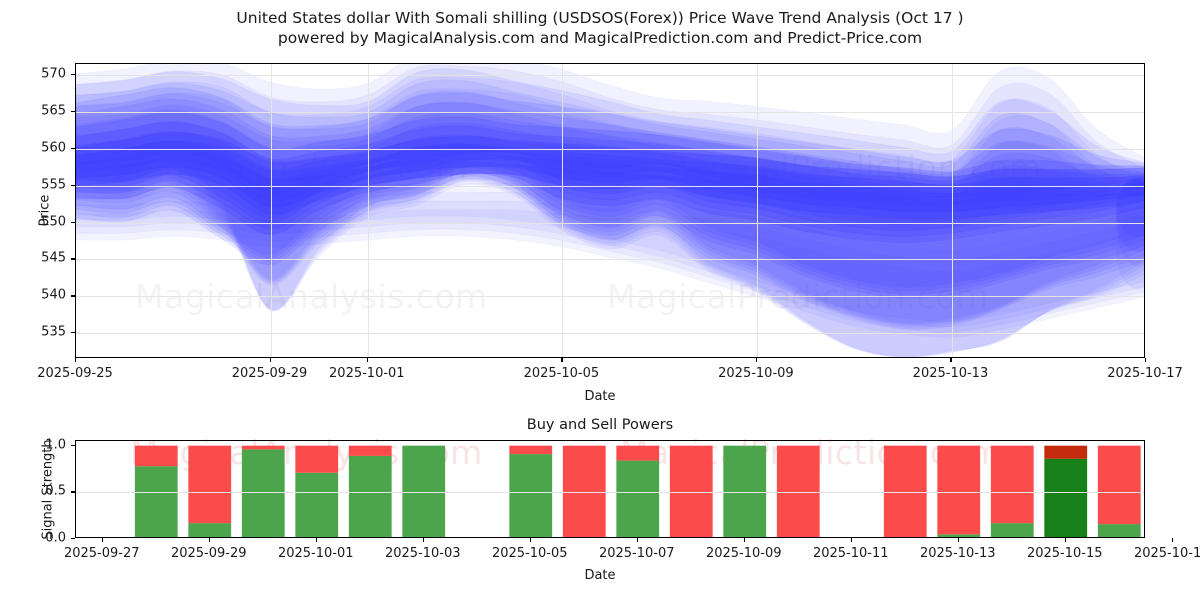 The image size is (1200, 600). What do you see at coordinates (636, 553) in the screenshot?
I see `date-tick-label: 2025-10-07` at bounding box center [636, 553].